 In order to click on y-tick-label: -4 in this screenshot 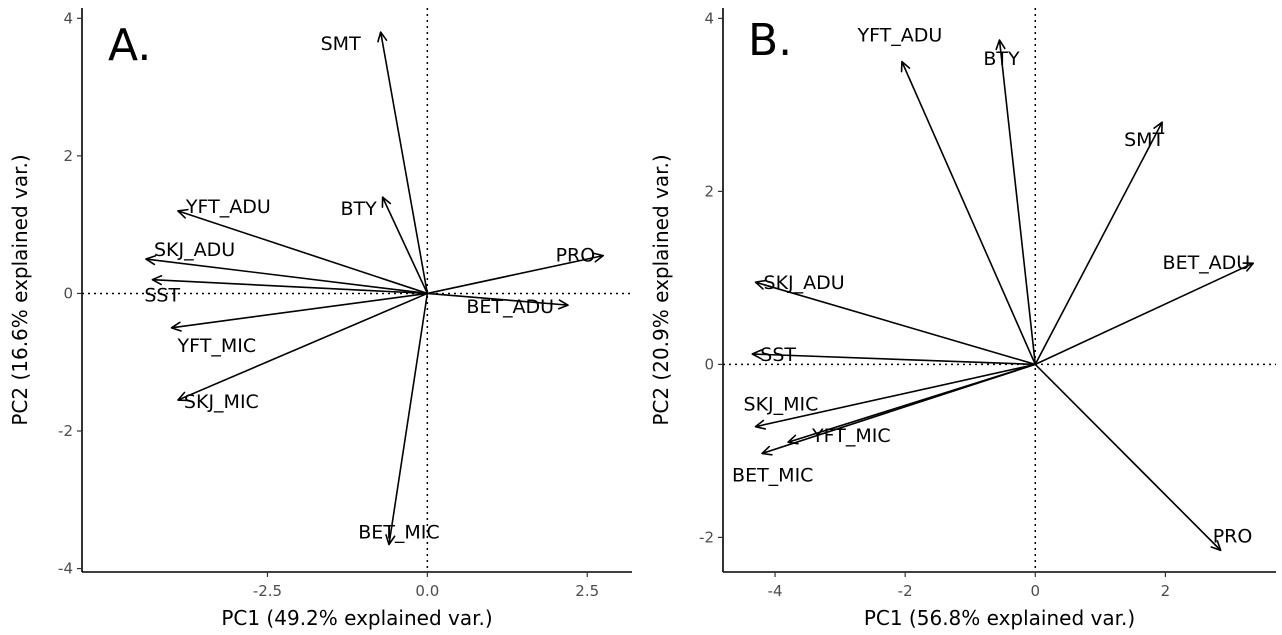, I will do `click(65, 569)`.